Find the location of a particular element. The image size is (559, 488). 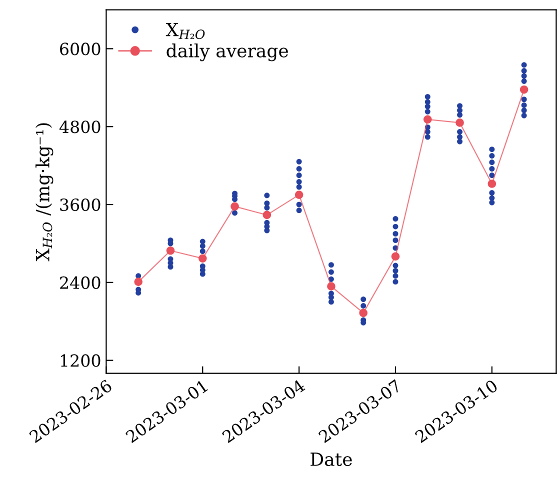

y-tick-label: 6000 is located at coordinates (80, 49).